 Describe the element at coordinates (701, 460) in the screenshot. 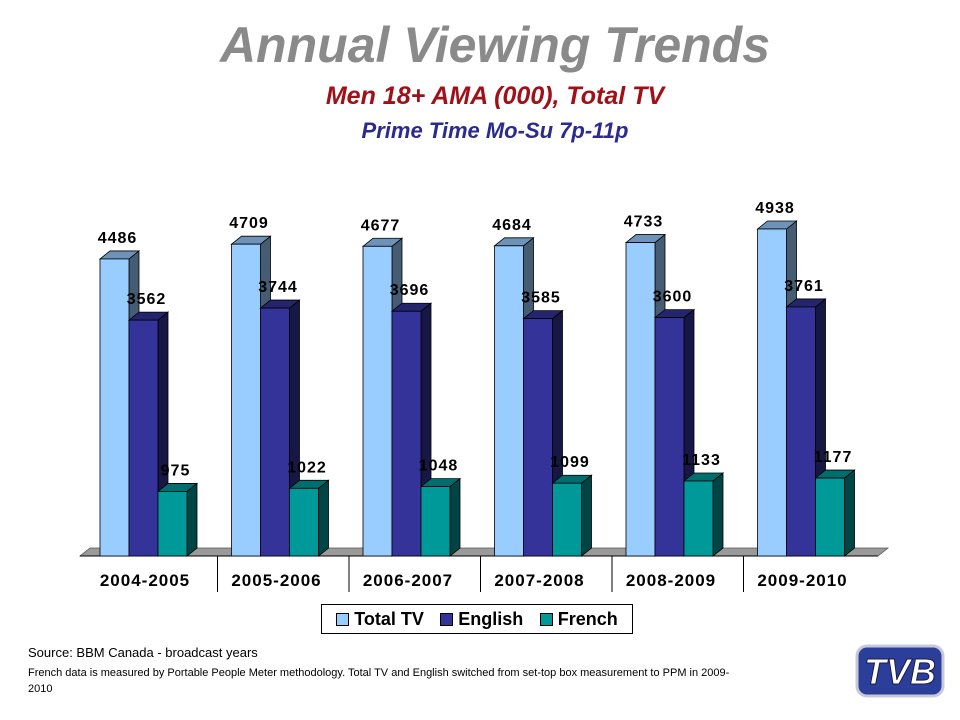

I see `data-label-2-4: 1133` at that location.